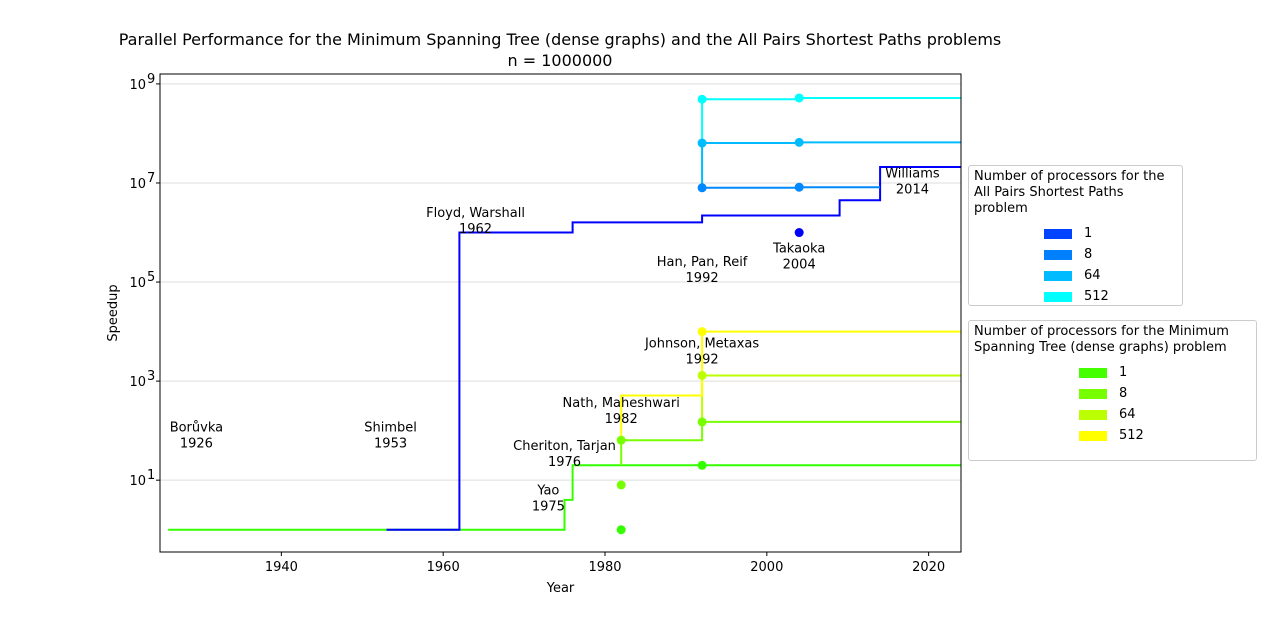  Describe the element at coordinates (1110, 296) in the screenshot. I see `legend-apsp-entry-3: 512` at that location.